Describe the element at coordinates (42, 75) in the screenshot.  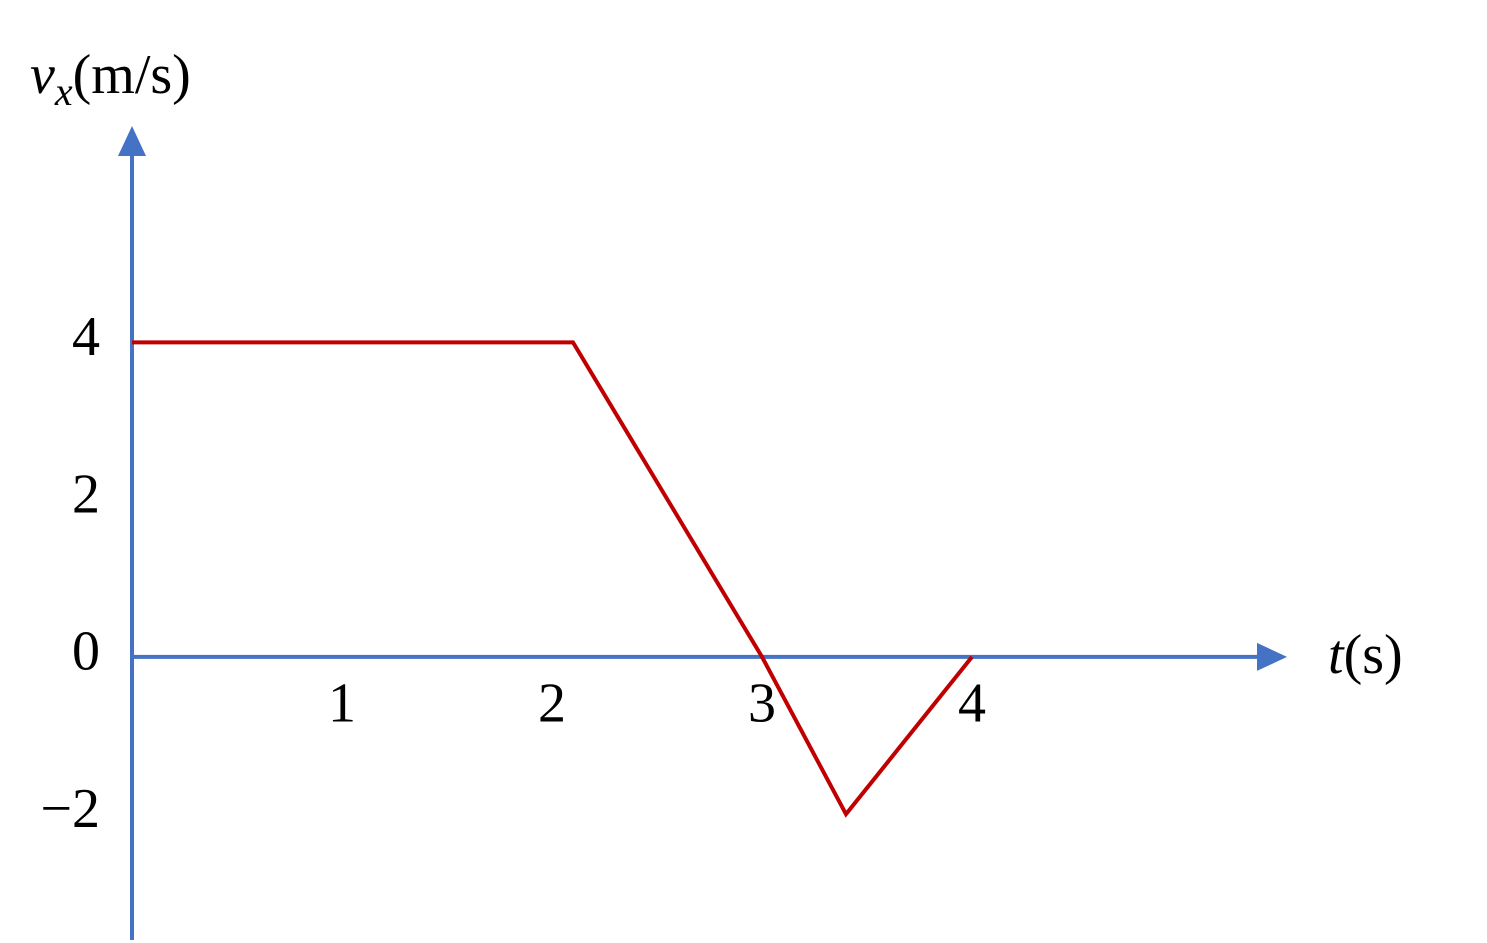
I see `y-label-var: v` at that location.